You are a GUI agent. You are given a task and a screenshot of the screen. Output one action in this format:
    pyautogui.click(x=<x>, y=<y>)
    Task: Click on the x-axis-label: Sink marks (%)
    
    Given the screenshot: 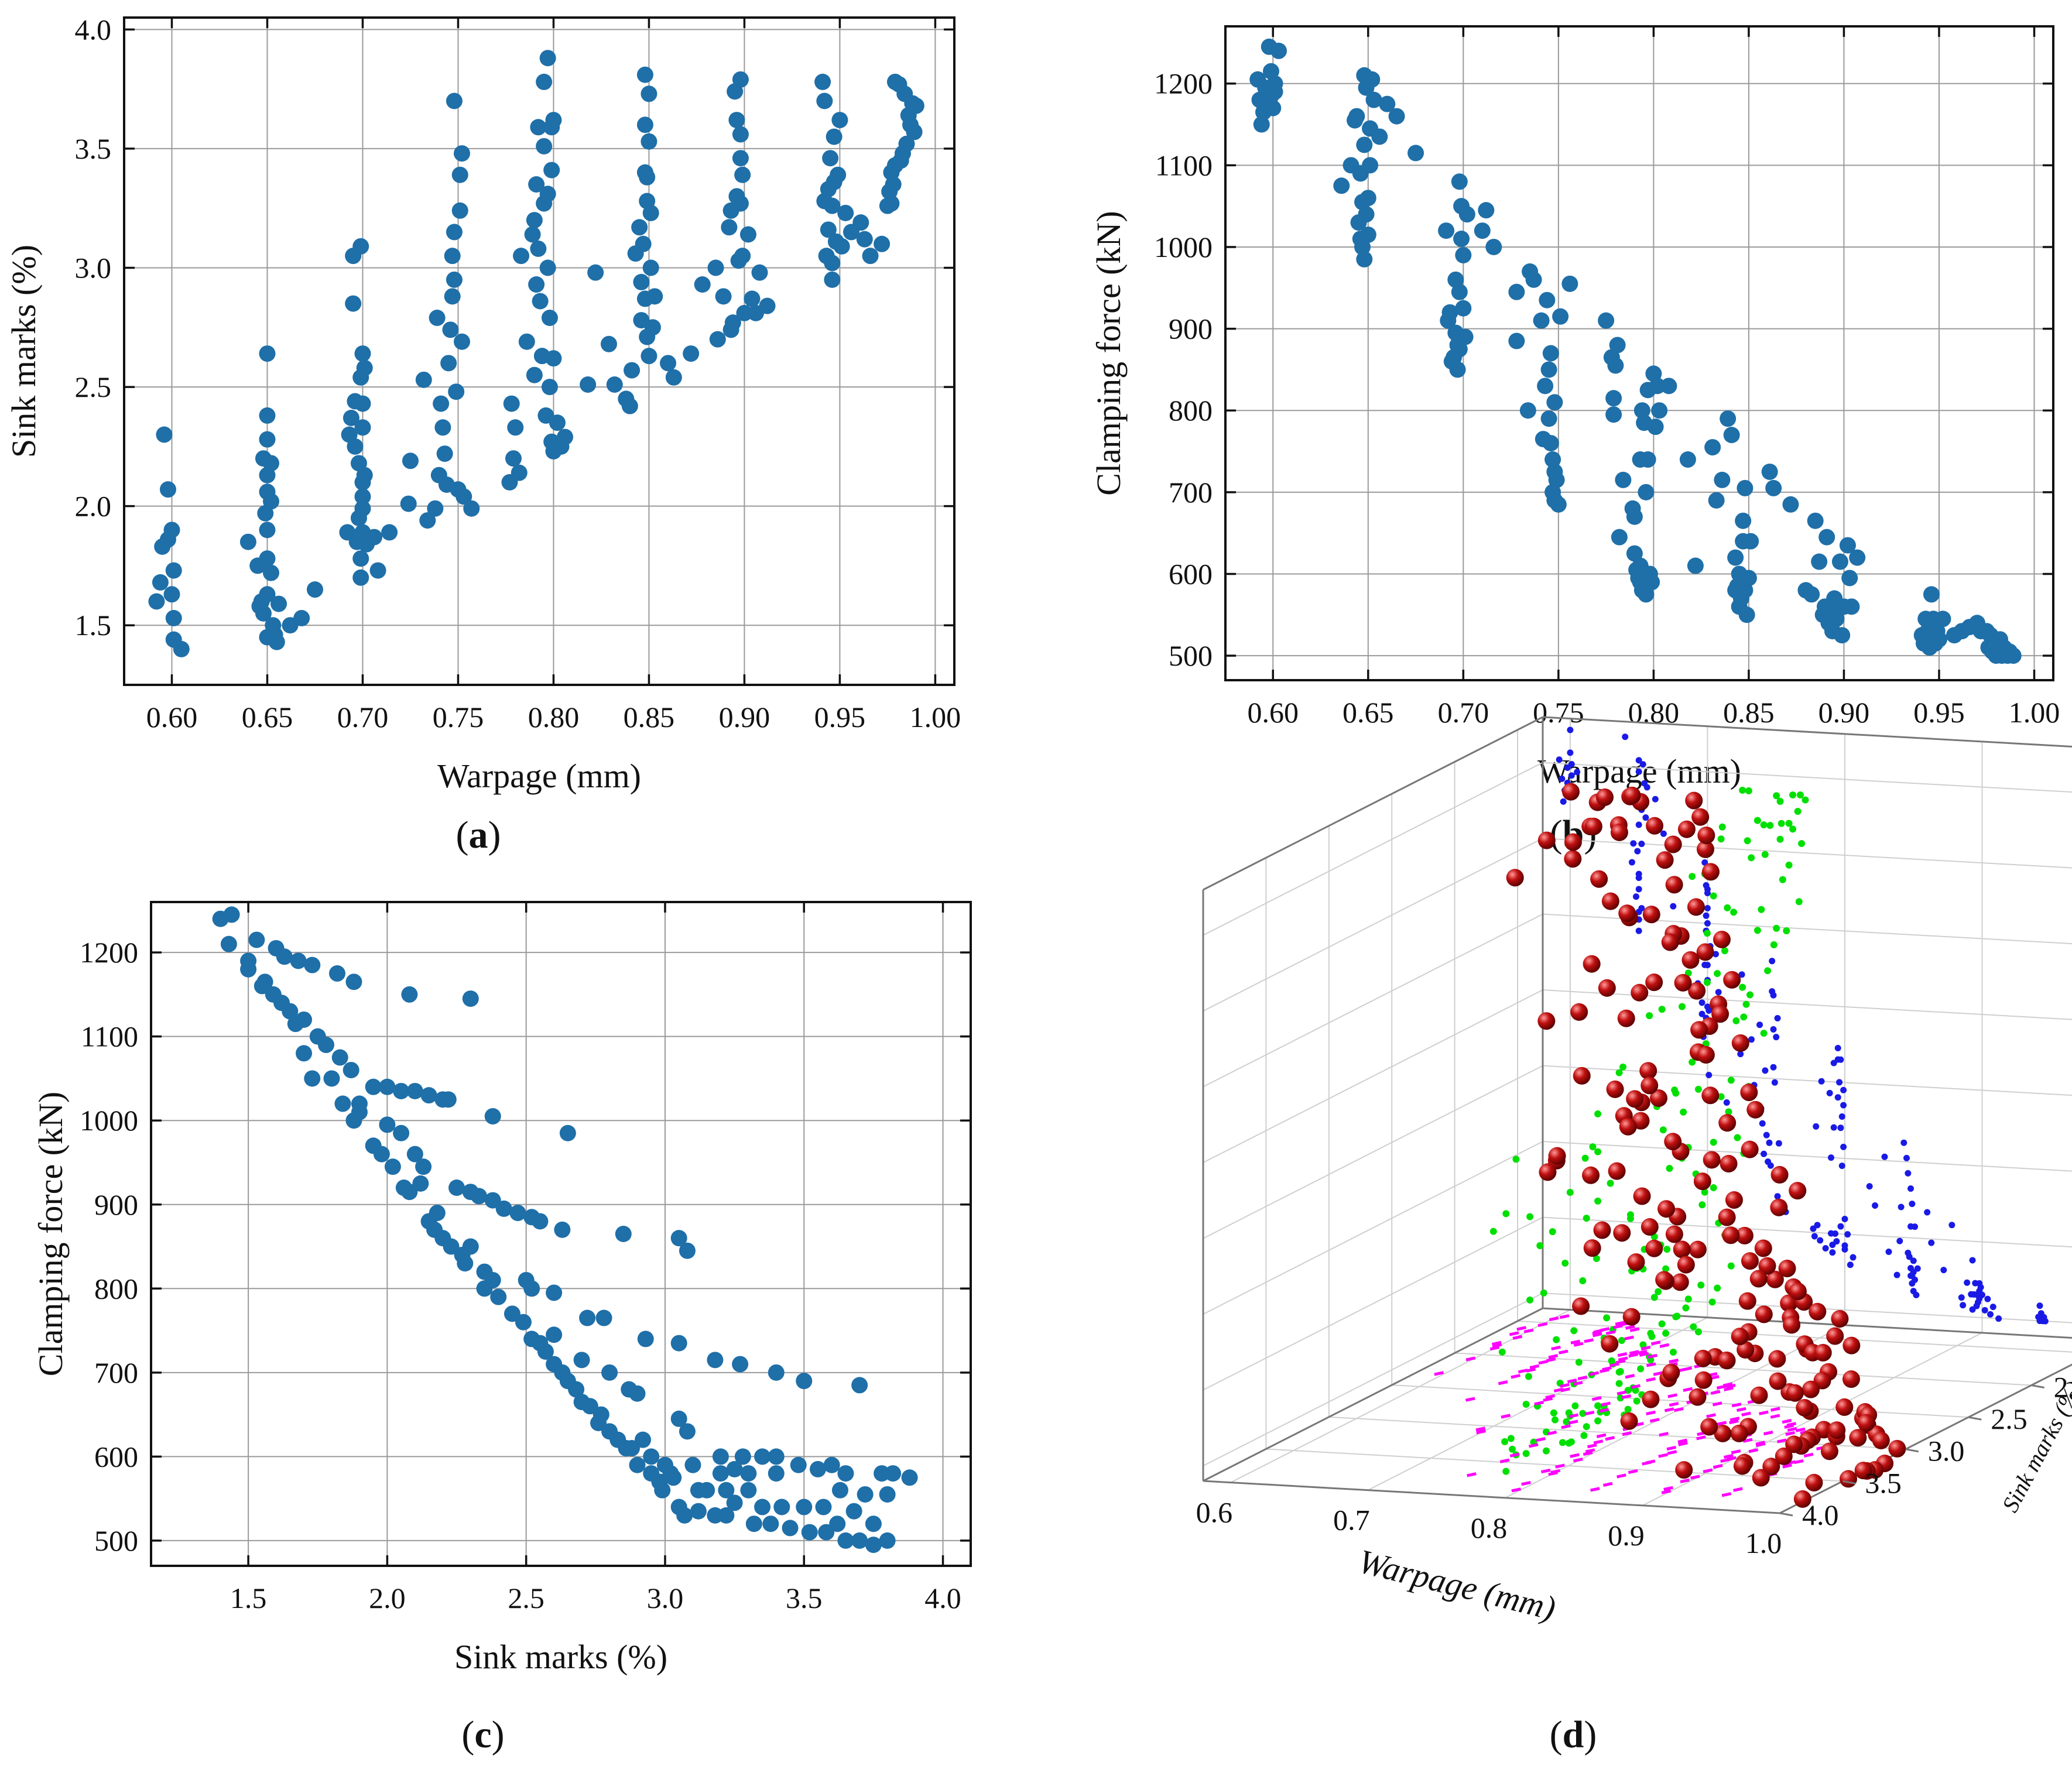 What is the action you would take?
    pyautogui.click(x=560, y=1657)
    